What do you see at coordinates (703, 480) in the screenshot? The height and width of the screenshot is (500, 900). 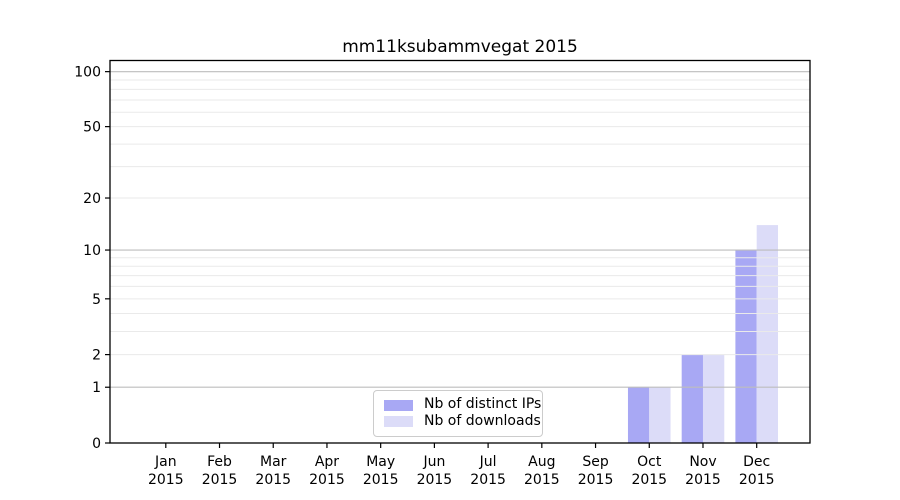 I see `x-tick-label-year-nov: 2015` at bounding box center [703, 480].